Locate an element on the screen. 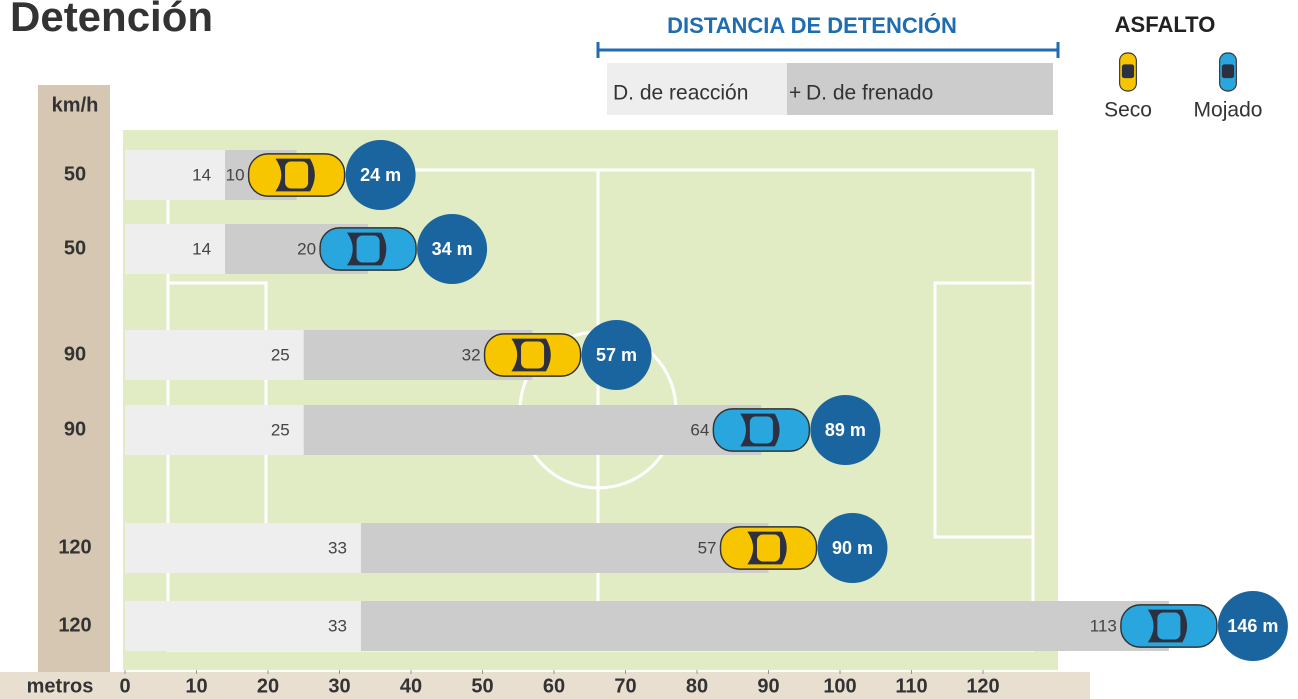 The height and width of the screenshot is (699, 1298). legend-title: ASFALTO is located at coordinates (1165, 24).